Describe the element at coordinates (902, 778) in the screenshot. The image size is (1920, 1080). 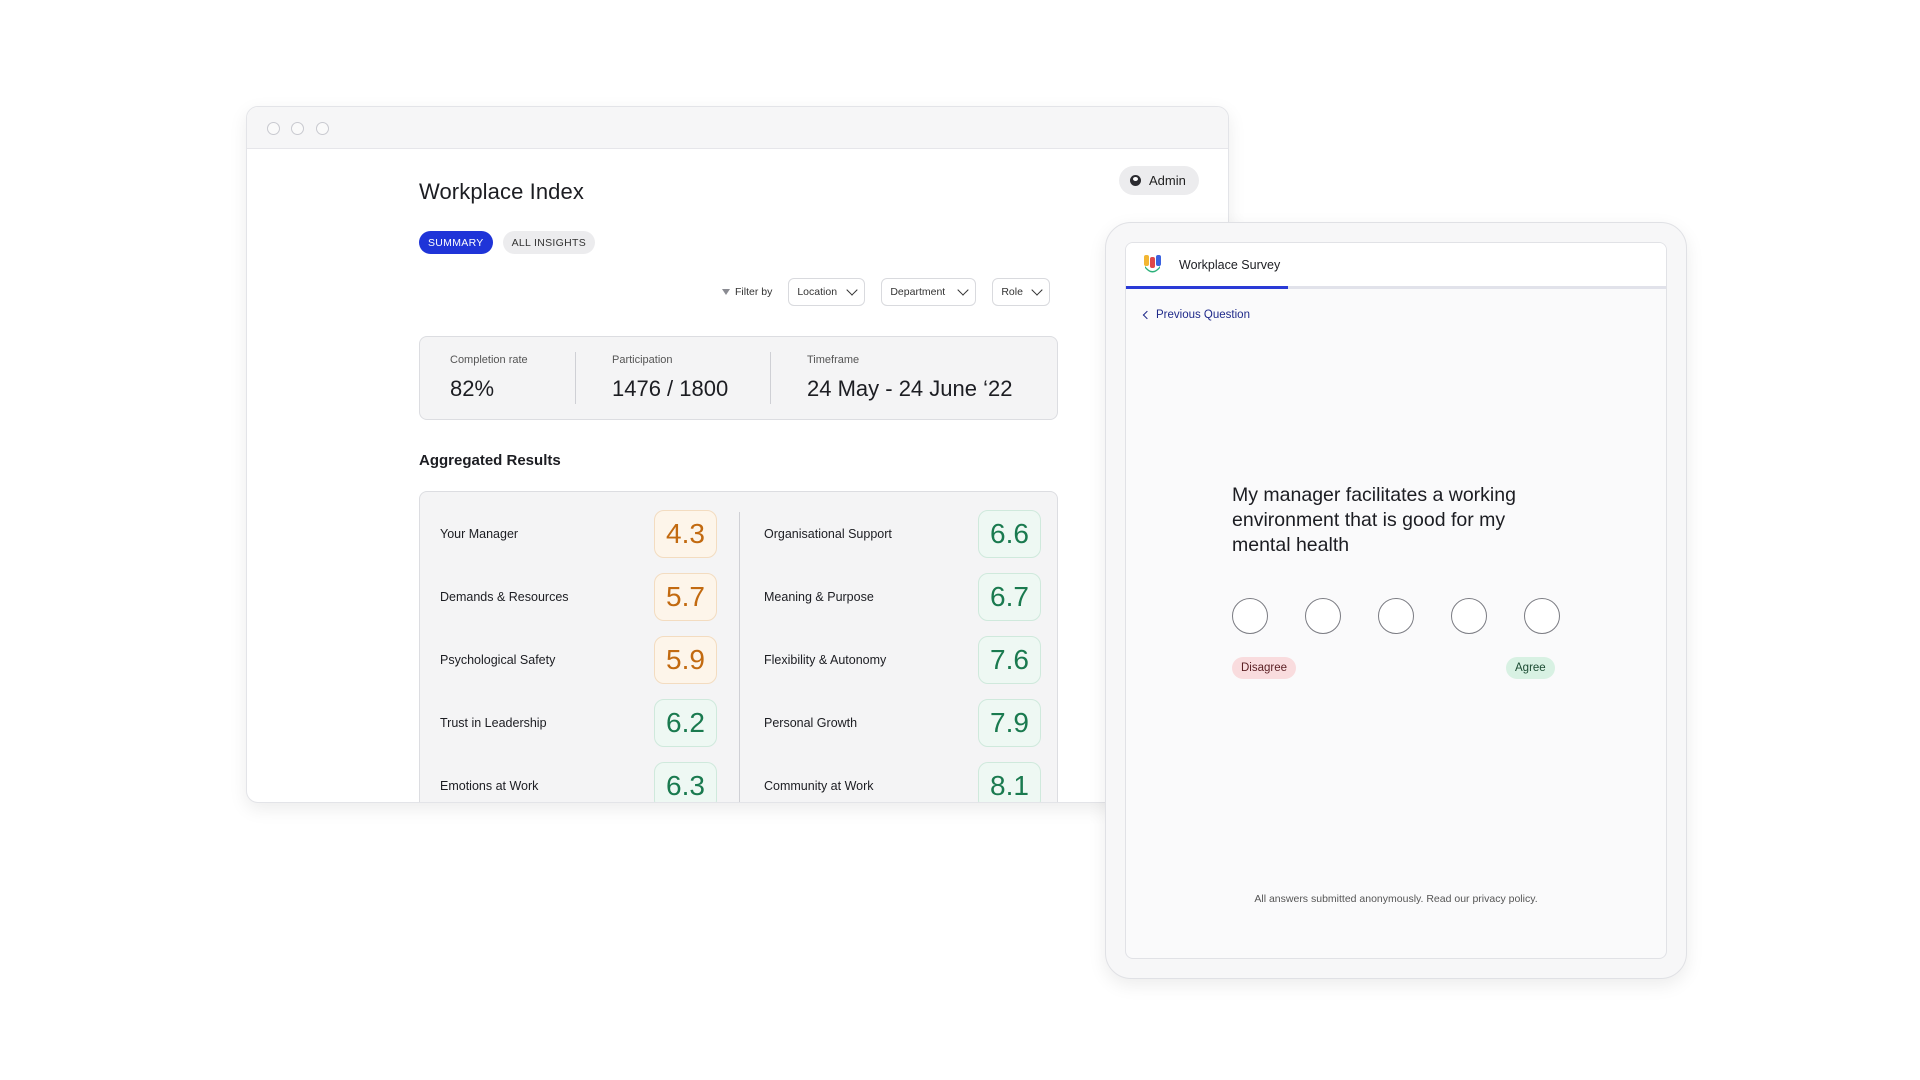
I see `result-row: Community at Work 8.1` at that location.